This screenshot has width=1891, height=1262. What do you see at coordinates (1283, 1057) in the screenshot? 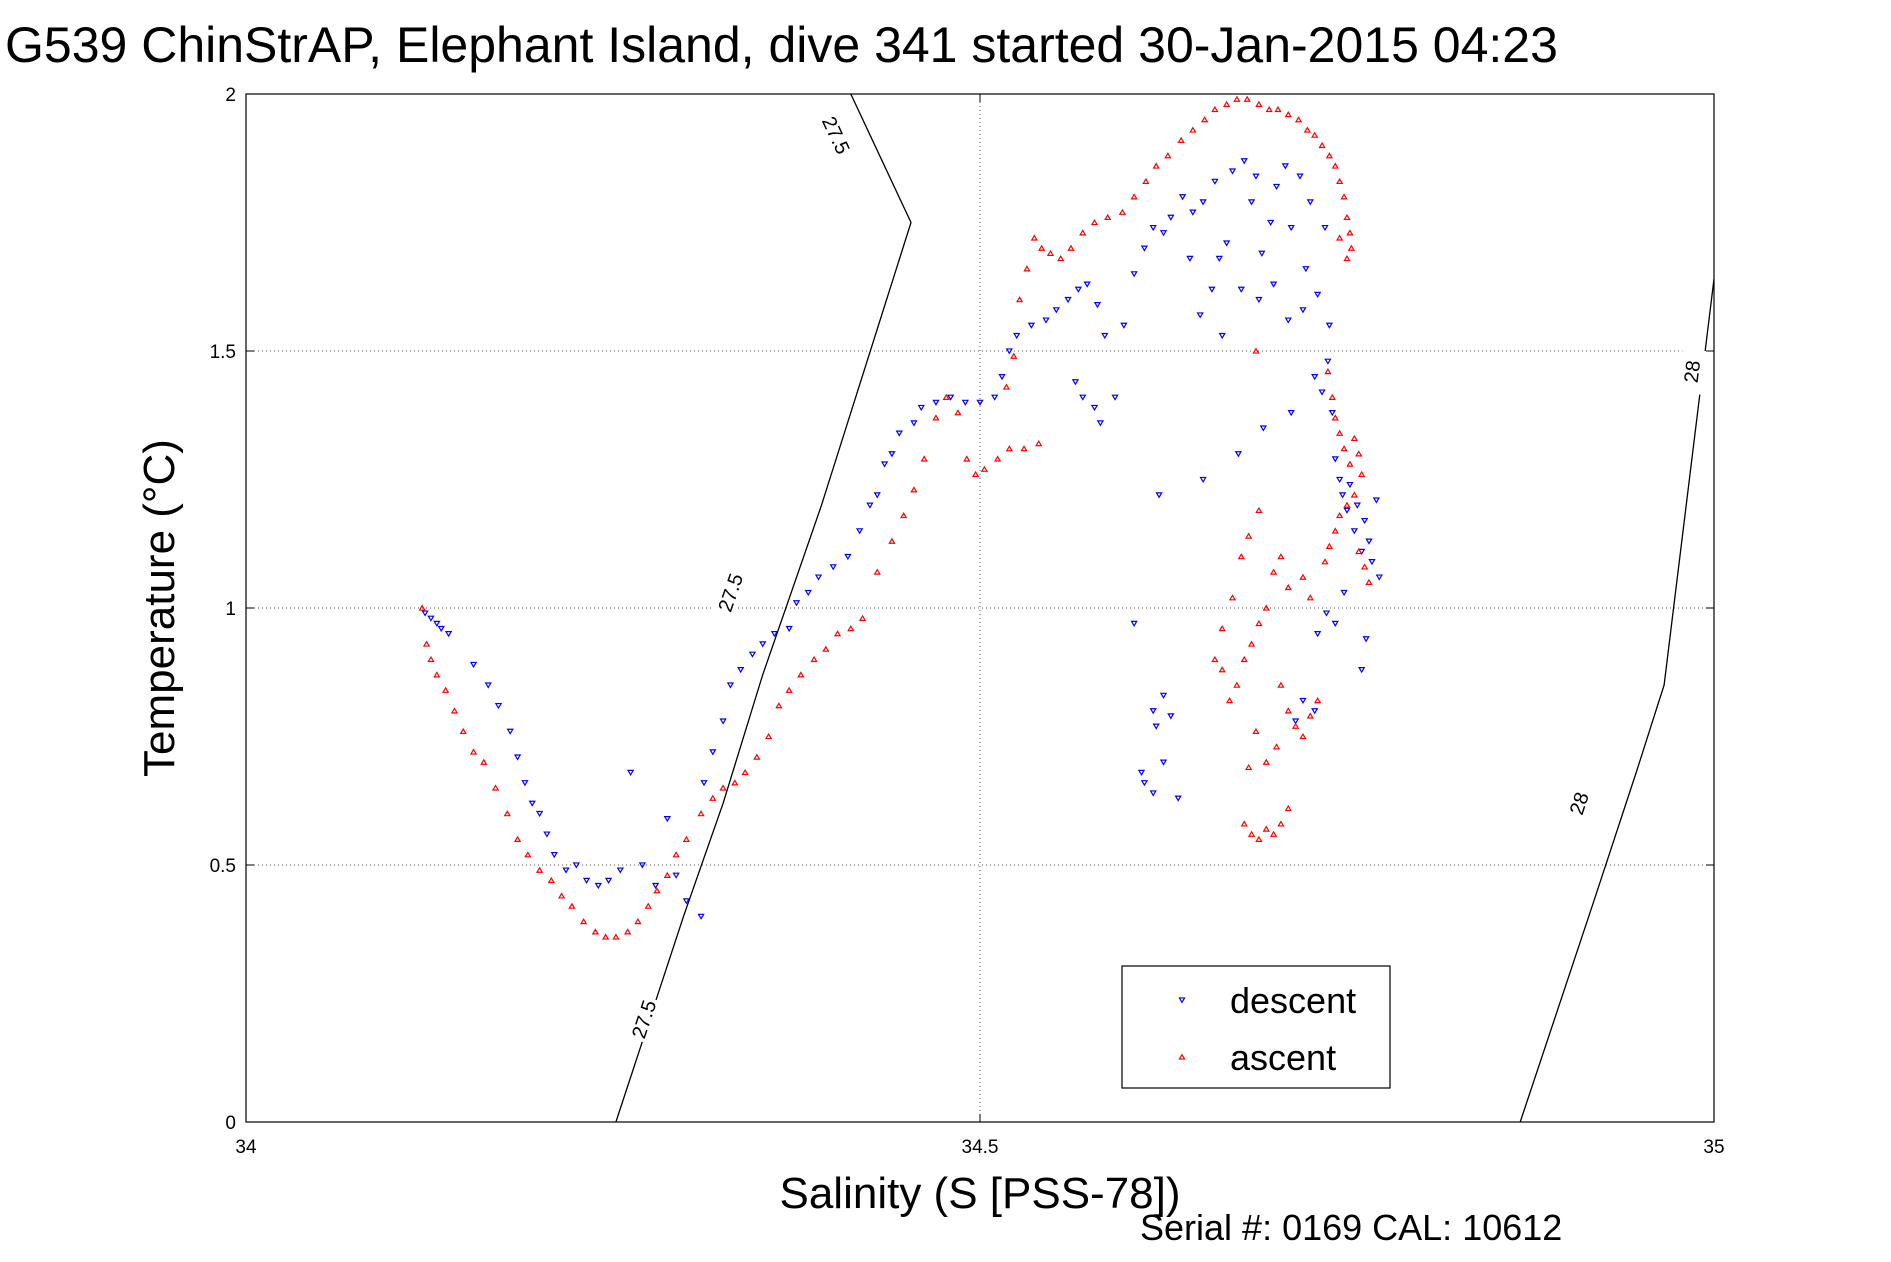
I see `legend-label-ascent: ascent` at bounding box center [1283, 1057].